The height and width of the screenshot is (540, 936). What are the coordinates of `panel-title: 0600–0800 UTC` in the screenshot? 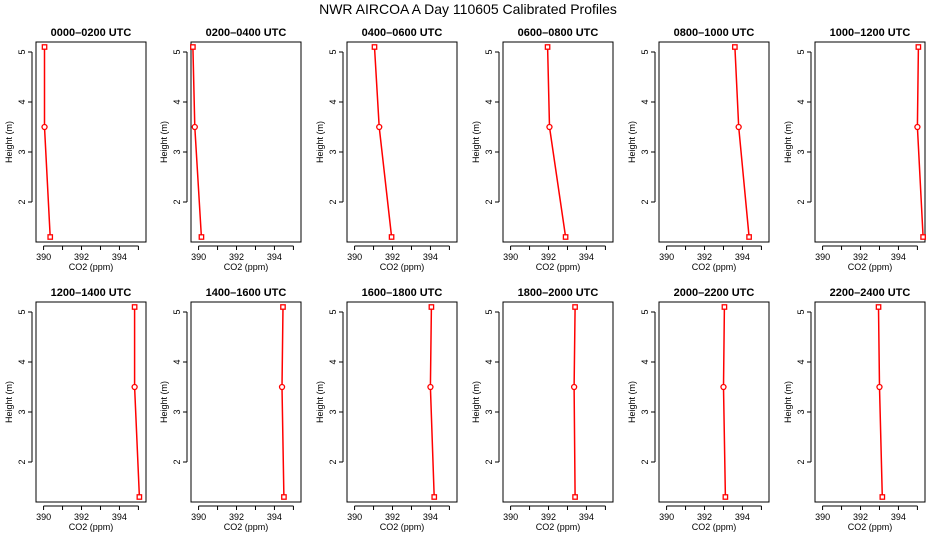 It's located at (558, 33).